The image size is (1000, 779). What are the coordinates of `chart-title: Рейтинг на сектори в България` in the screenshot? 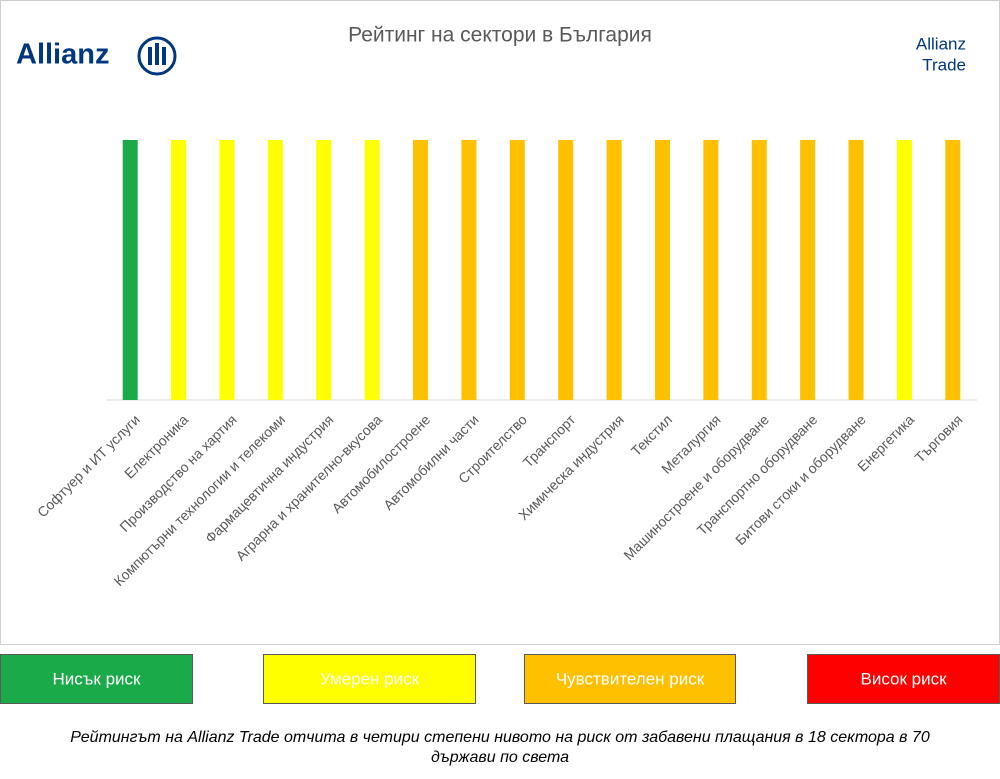 It's located at (500, 35).